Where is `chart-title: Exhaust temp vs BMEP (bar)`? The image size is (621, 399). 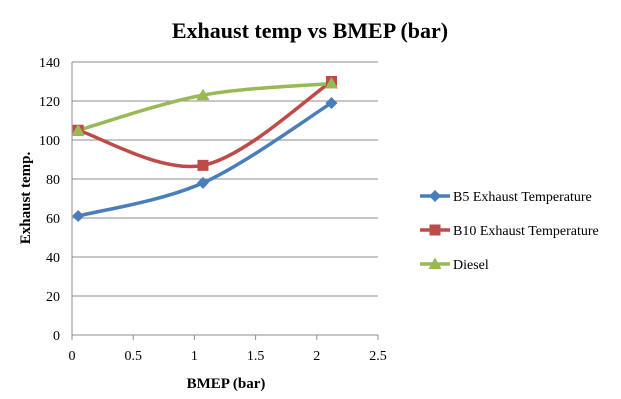 chart-title: Exhaust temp vs BMEP (bar) is located at coordinates (310, 30).